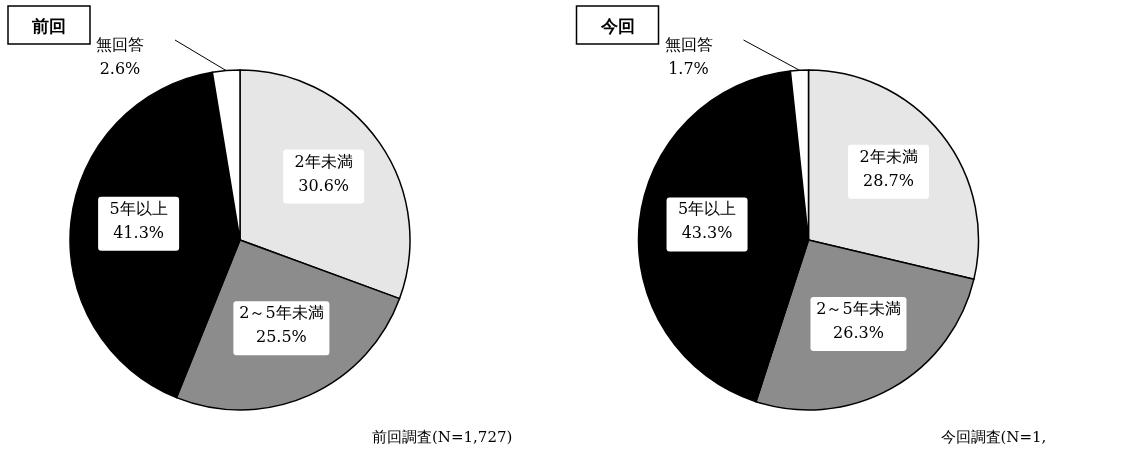  I want to click on annotation: 今回調査(N=1,, so click(993, 437).